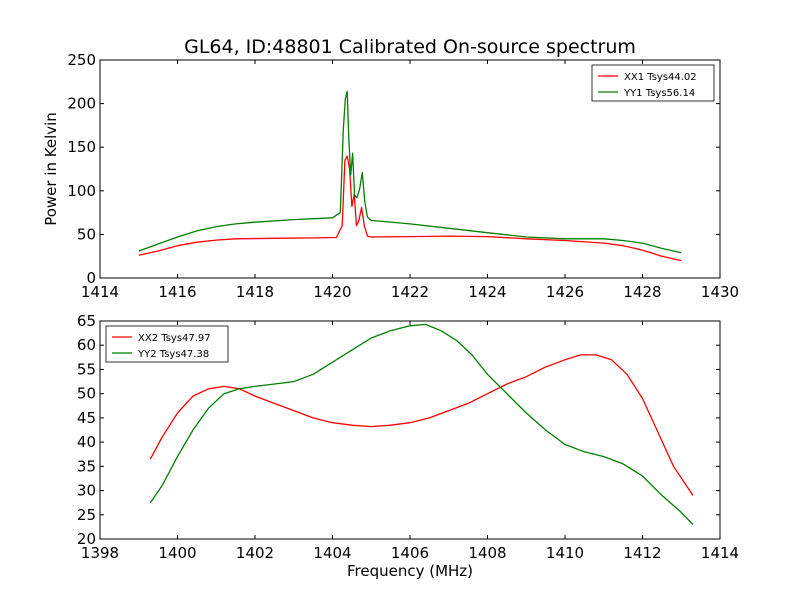 The height and width of the screenshot is (600, 800). I want to click on bottom-y-tick-label: 30, so click(86, 491).